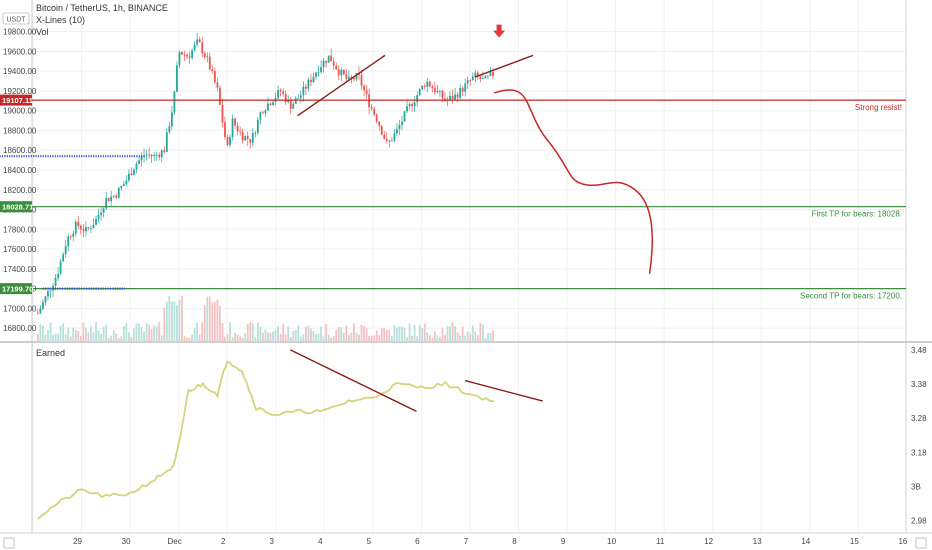 This screenshot has height=550, width=932. What do you see at coordinates (9, 543) in the screenshot?
I see `timezone-button` at bounding box center [9, 543].